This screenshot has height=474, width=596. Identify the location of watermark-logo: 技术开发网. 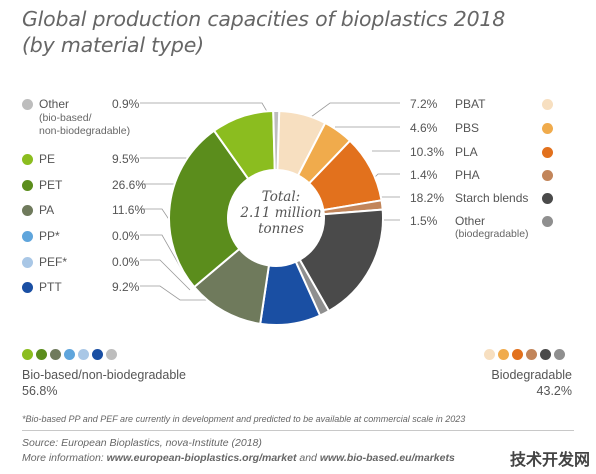
(549, 460).